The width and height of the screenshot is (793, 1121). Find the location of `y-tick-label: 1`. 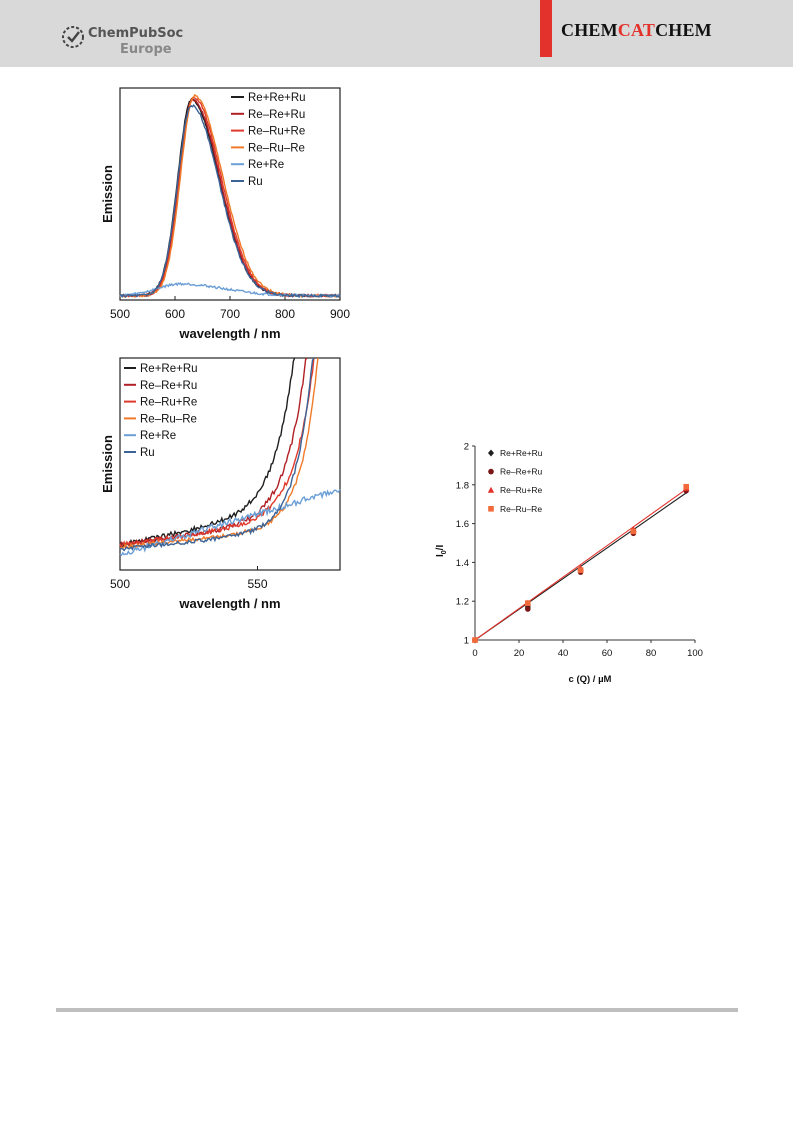

y-tick-label: 1 is located at coordinates (466, 641).